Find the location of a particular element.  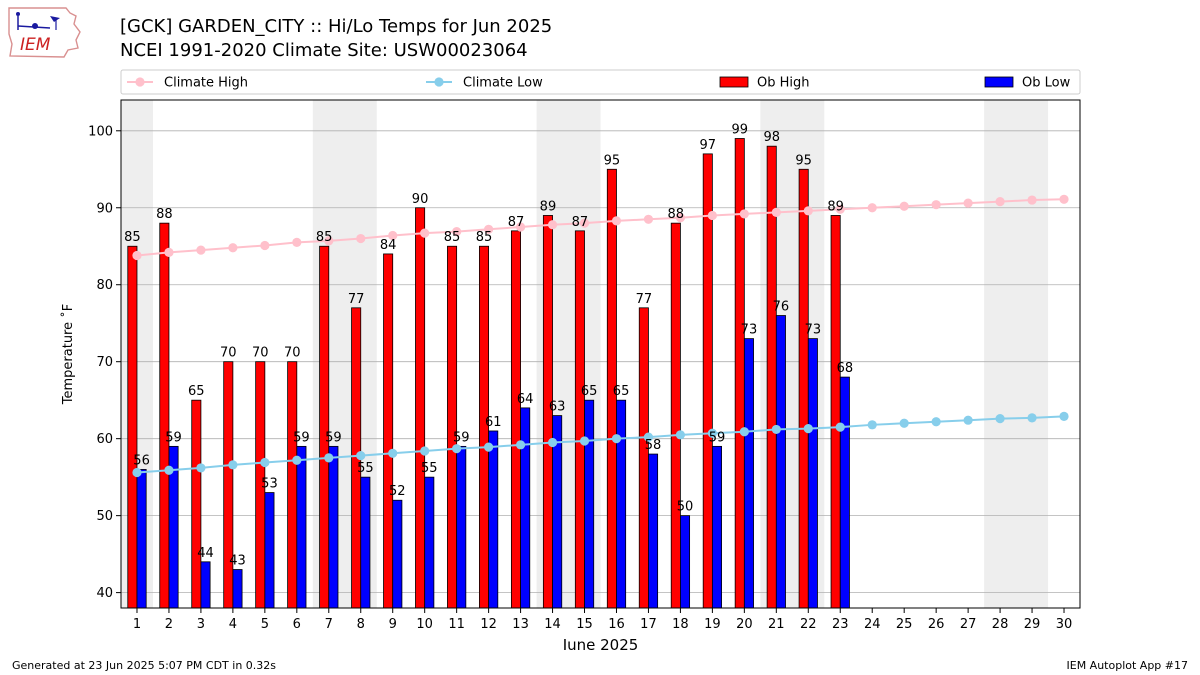

x-tick-label: 3 is located at coordinates (201, 624).